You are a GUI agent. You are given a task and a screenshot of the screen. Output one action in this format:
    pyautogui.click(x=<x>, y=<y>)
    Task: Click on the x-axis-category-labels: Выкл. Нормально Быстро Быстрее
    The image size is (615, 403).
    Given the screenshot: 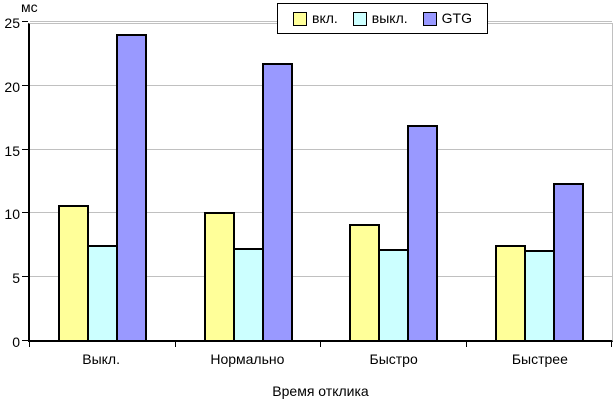 What is the action you would take?
    pyautogui.click(x=320, y=359)
    